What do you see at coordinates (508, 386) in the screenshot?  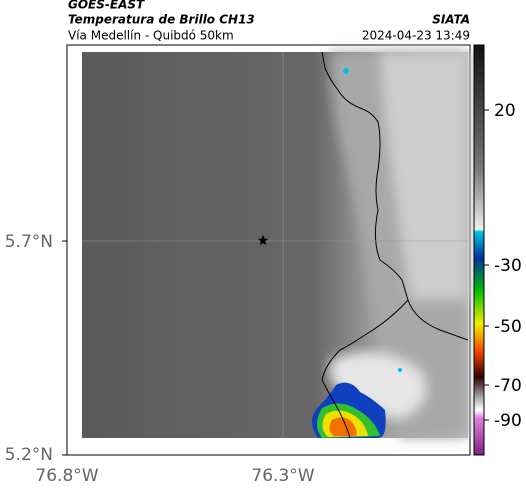 I see `colorbar-label: -70` at bounding box center [508, 386].